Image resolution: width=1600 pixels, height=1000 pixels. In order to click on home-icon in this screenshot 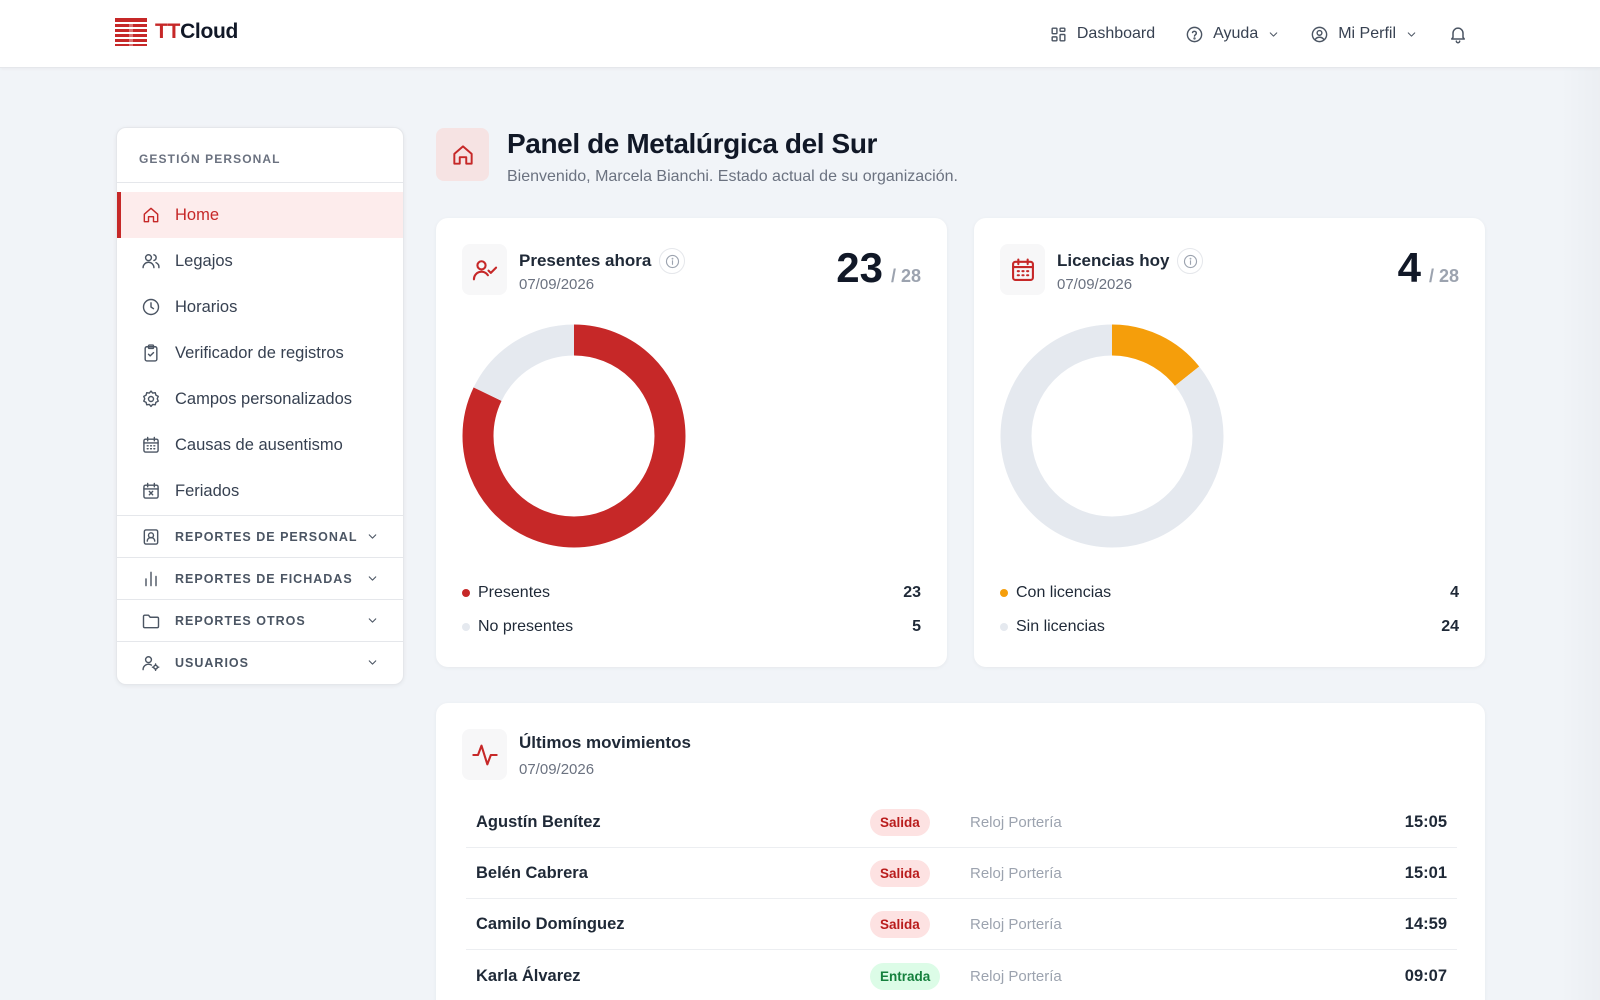, I will do `click(151, 215)`.